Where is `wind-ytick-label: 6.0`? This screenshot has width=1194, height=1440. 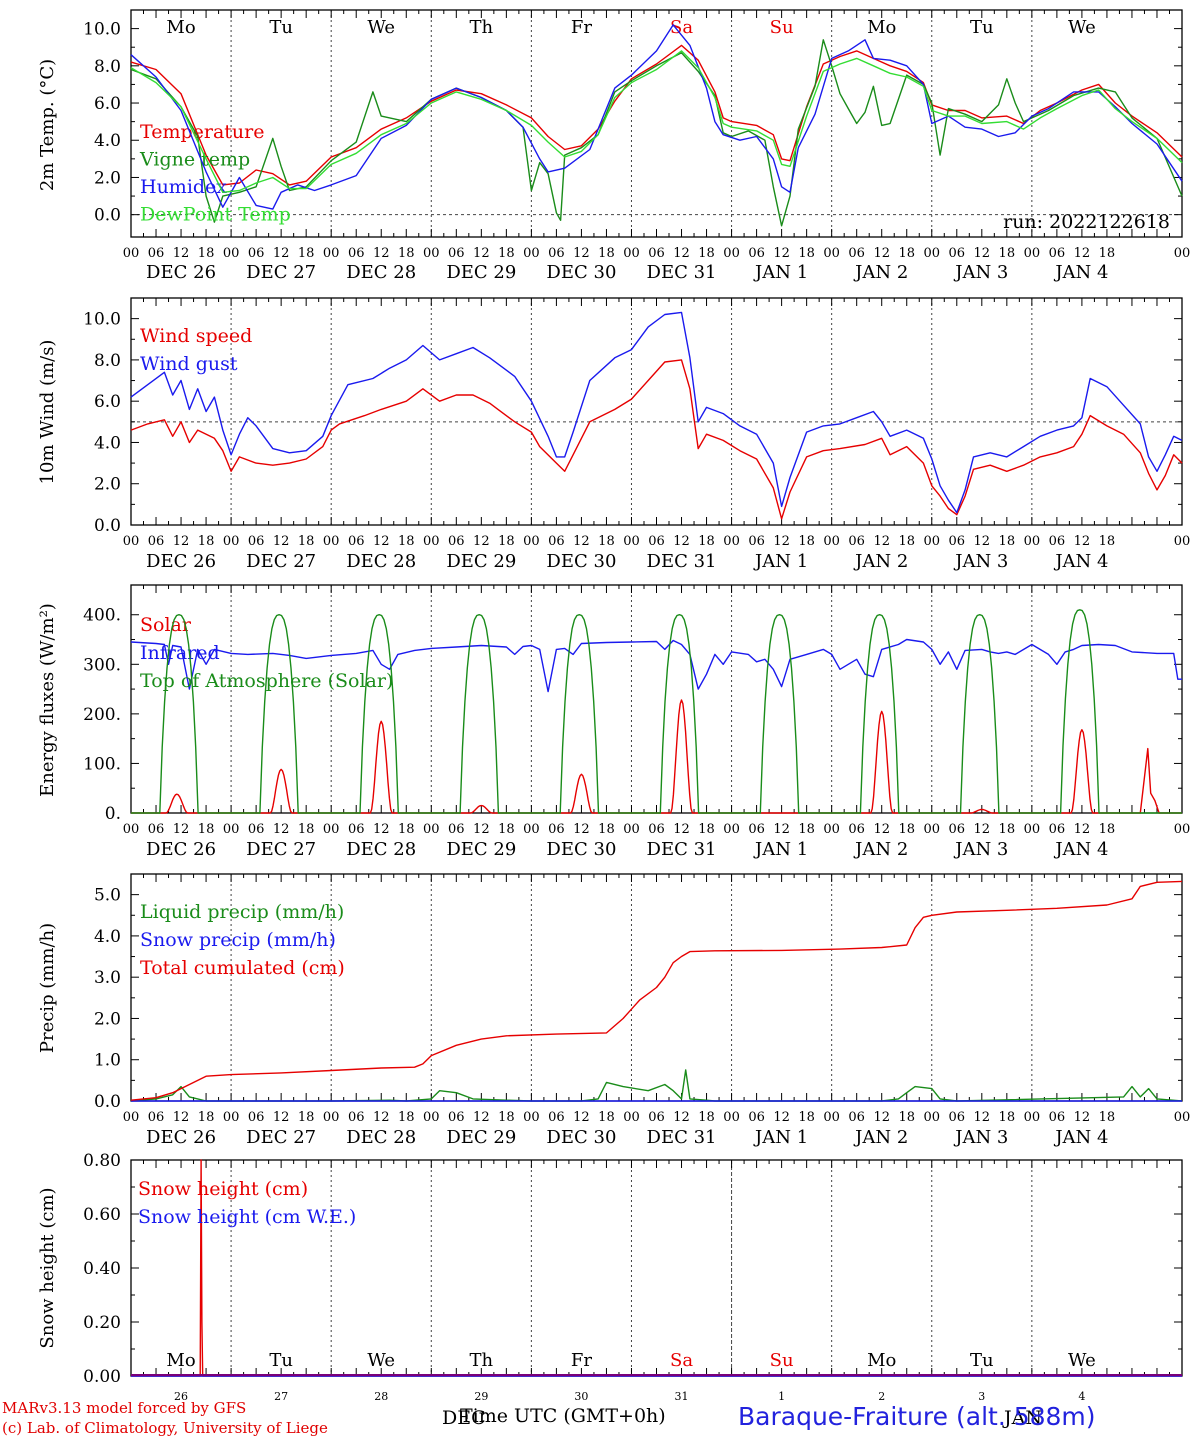 wind-ytick-label: 6.0 is located at coordinates (107, 402).